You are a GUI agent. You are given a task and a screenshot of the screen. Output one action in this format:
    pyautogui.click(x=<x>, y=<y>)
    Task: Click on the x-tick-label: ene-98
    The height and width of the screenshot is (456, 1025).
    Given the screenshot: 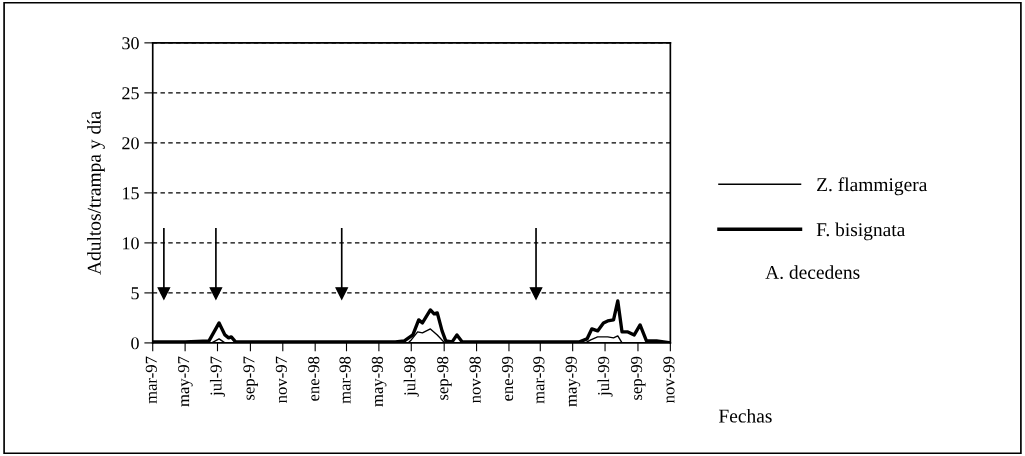 What is the action you would take?
    pyautogui.click(x=314, y=378)
    